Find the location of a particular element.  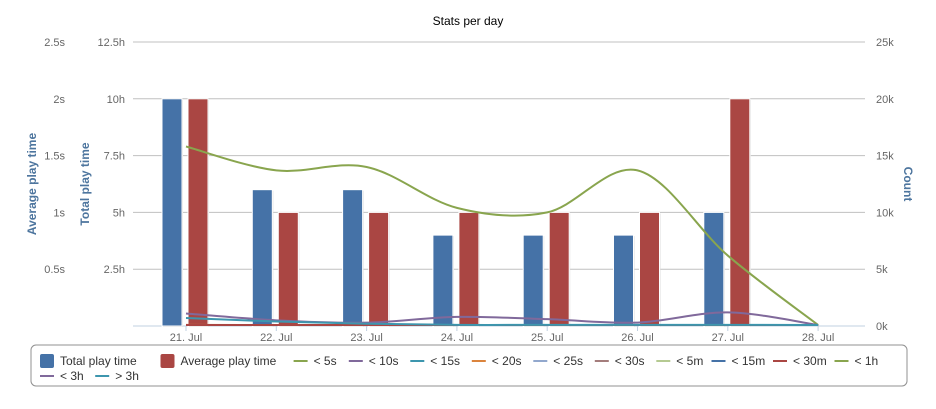

avg-tick-label: 0.5s is located at coordinates (54, 270).